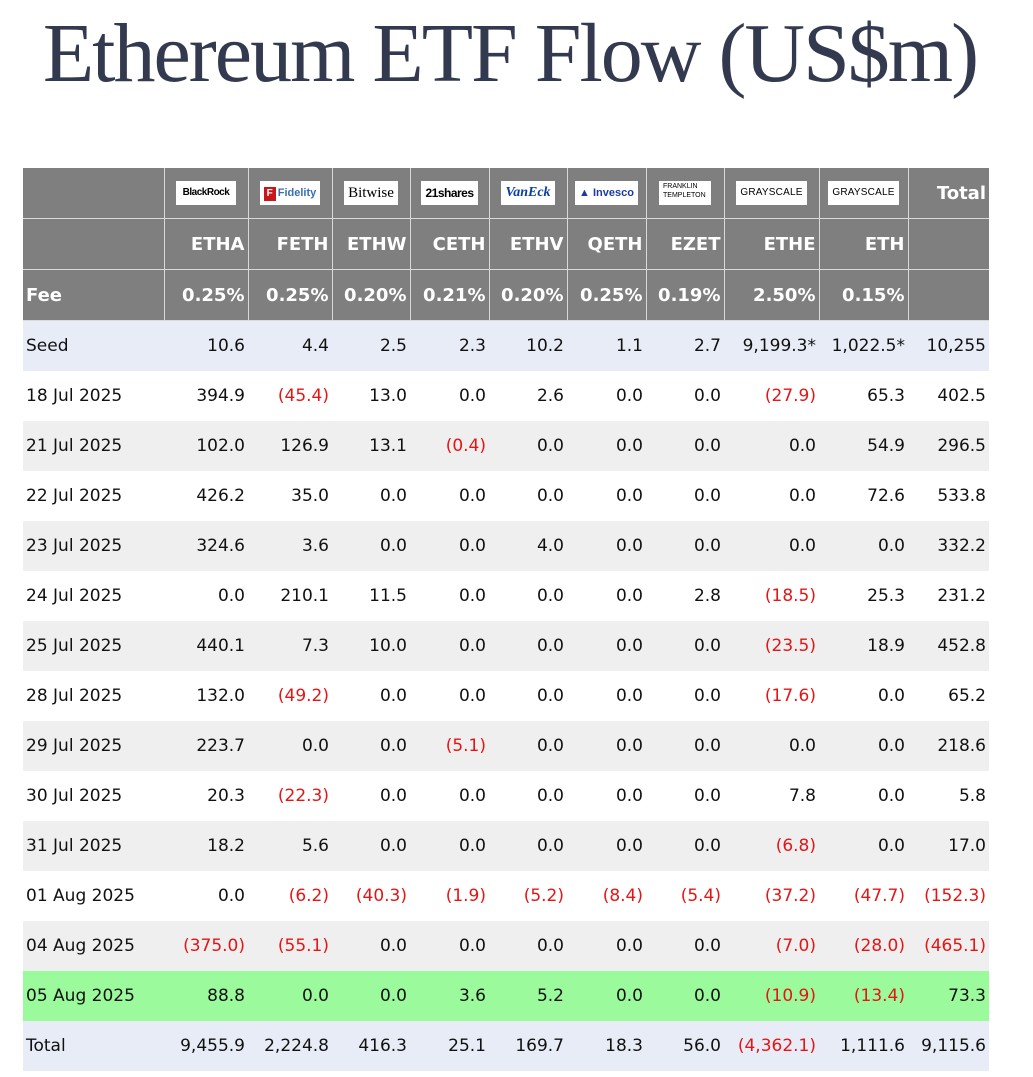 The height and width of the screenshot is (1077, 1033). Describe the element at coordinates (863, 896) in the screenshot. I see `flow-cell: (47.7)` at that location.